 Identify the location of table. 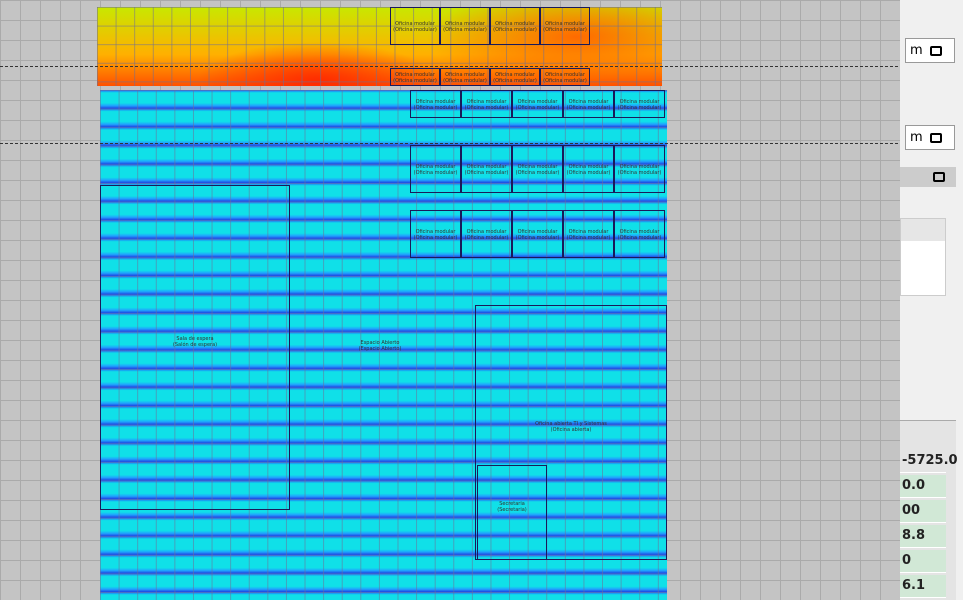
(923, 257).